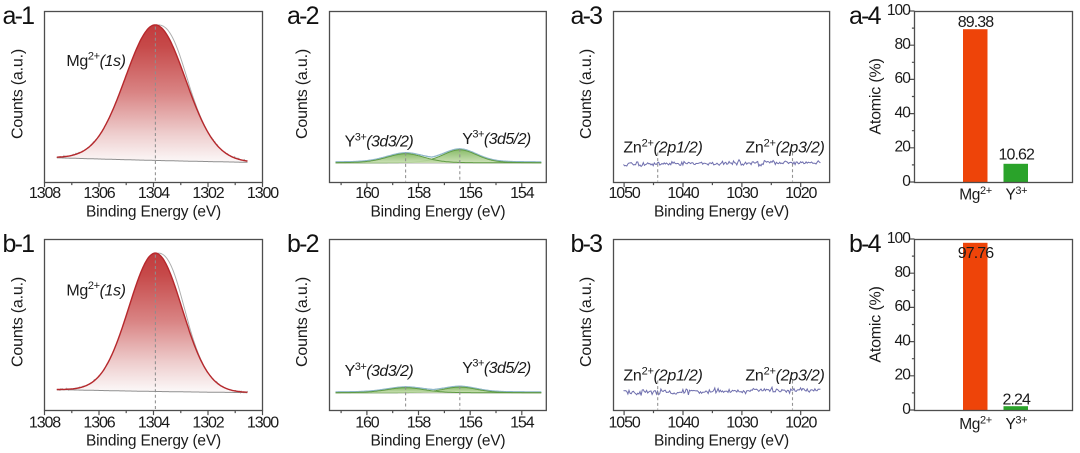  I want to click on svg-text: Y3+(3d3/2), so click(379, 140).